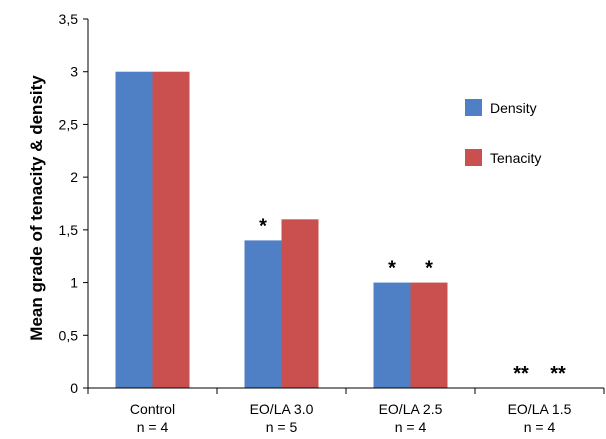 The image size is (606, 439). What do you see at coordinates (513, 108) in the screenshot?
I see `legend-label-density: Density` at bounding box center [513, 108].